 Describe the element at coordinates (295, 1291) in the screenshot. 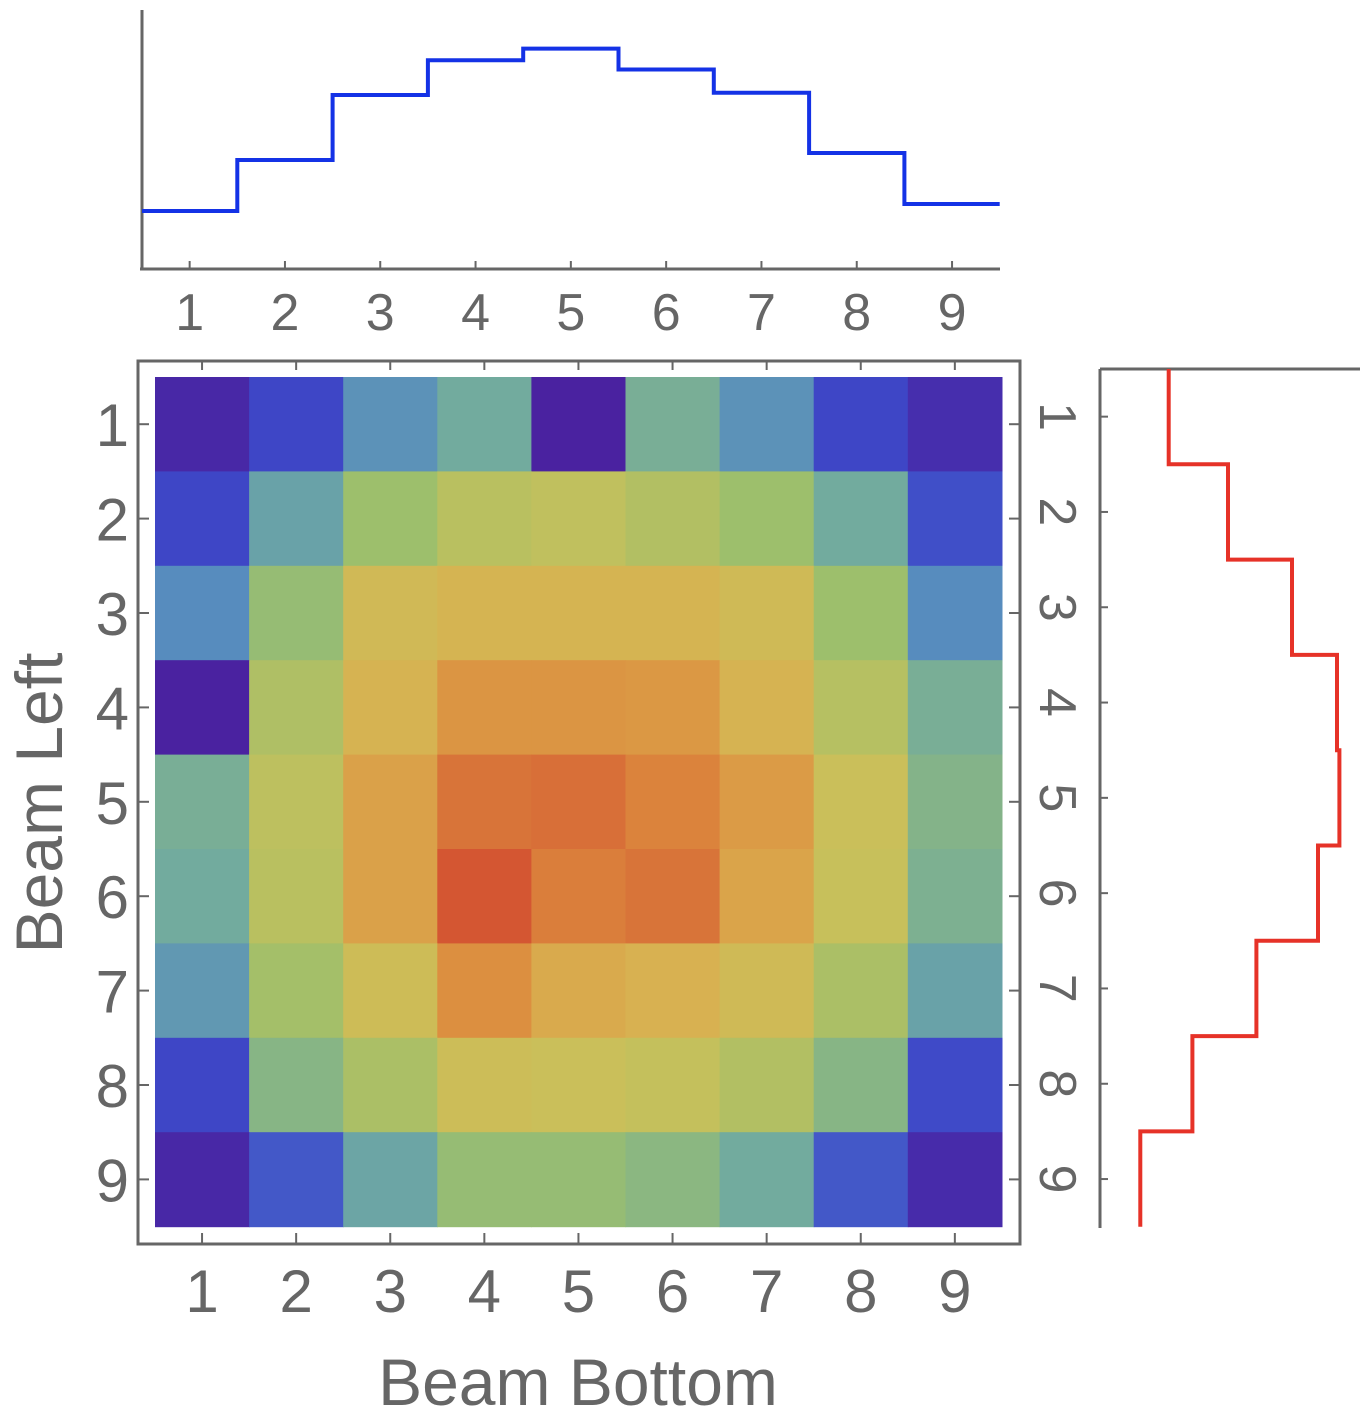

I see `x-tick-label: 2` at that location.